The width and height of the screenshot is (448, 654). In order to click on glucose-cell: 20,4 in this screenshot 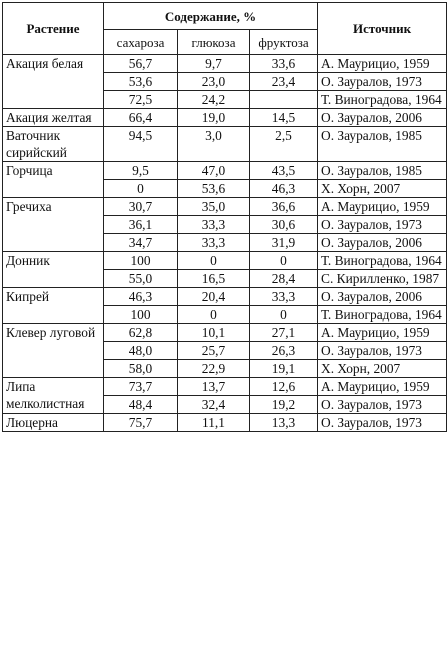, I will do `click(213, 296)`.